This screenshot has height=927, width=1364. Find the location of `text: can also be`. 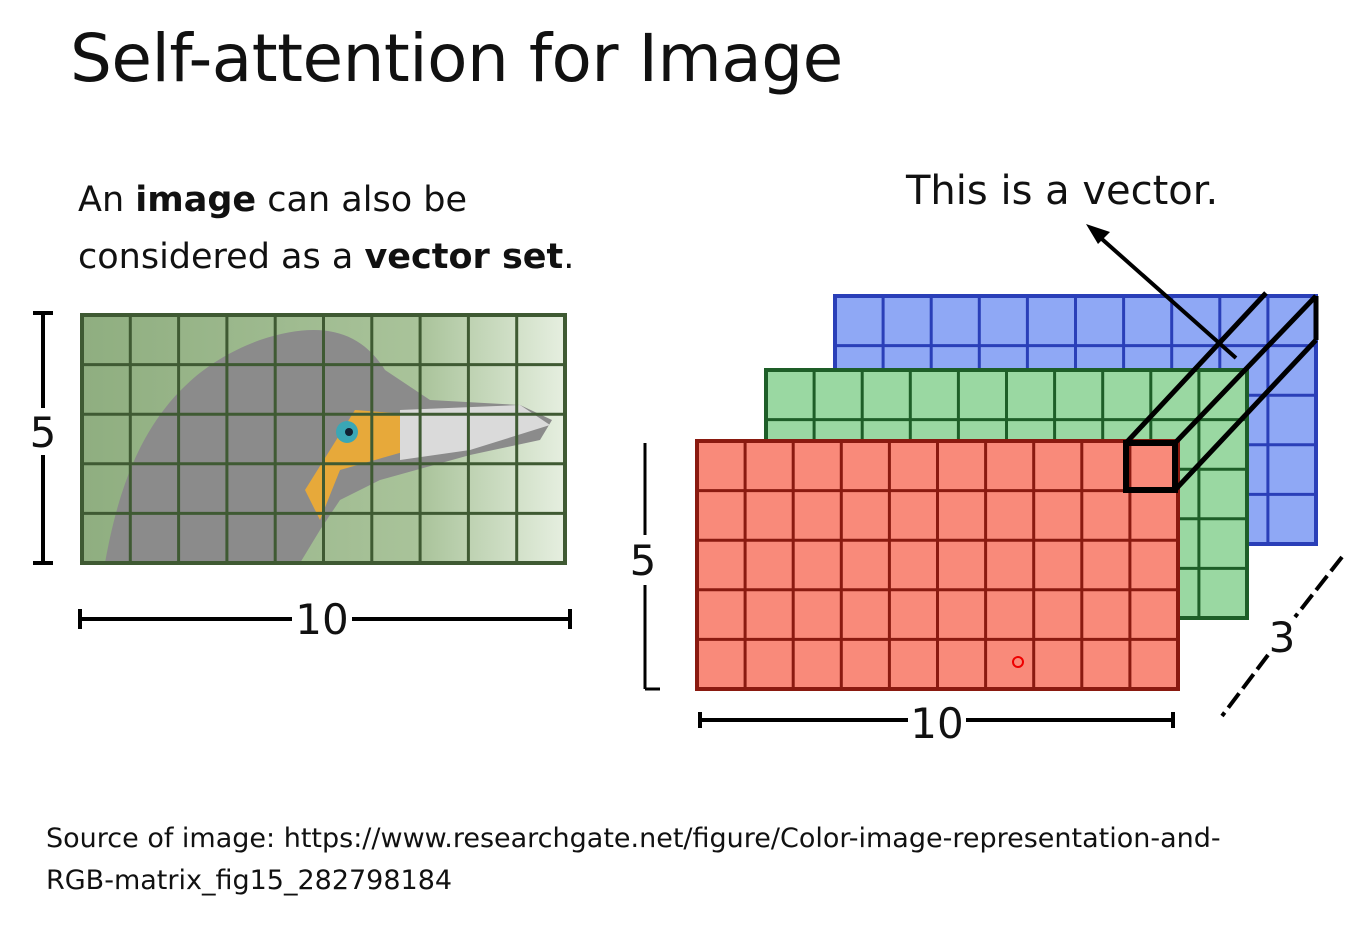

text: can also be is located at coordinates (361, 200).